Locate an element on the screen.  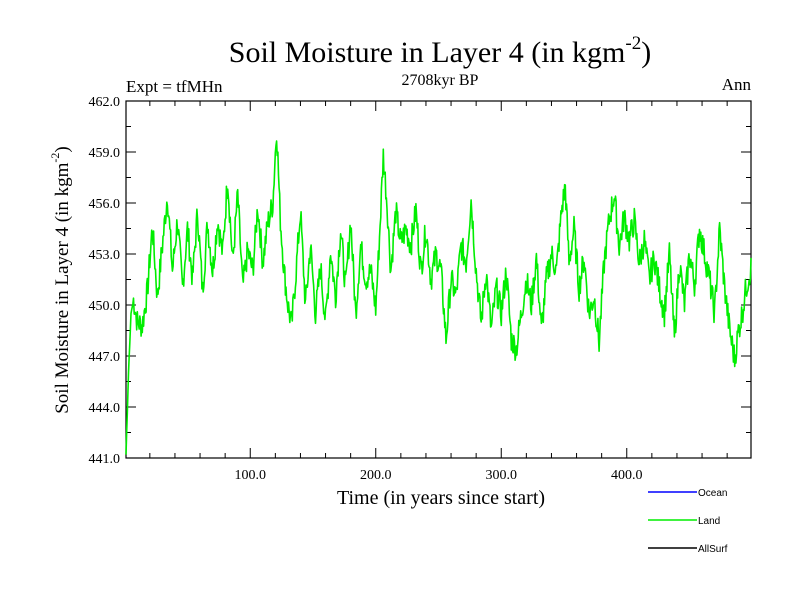
chart-title-main: Soil Moisture in Layer 4 (in kgm is located at coordinates (427, 52).